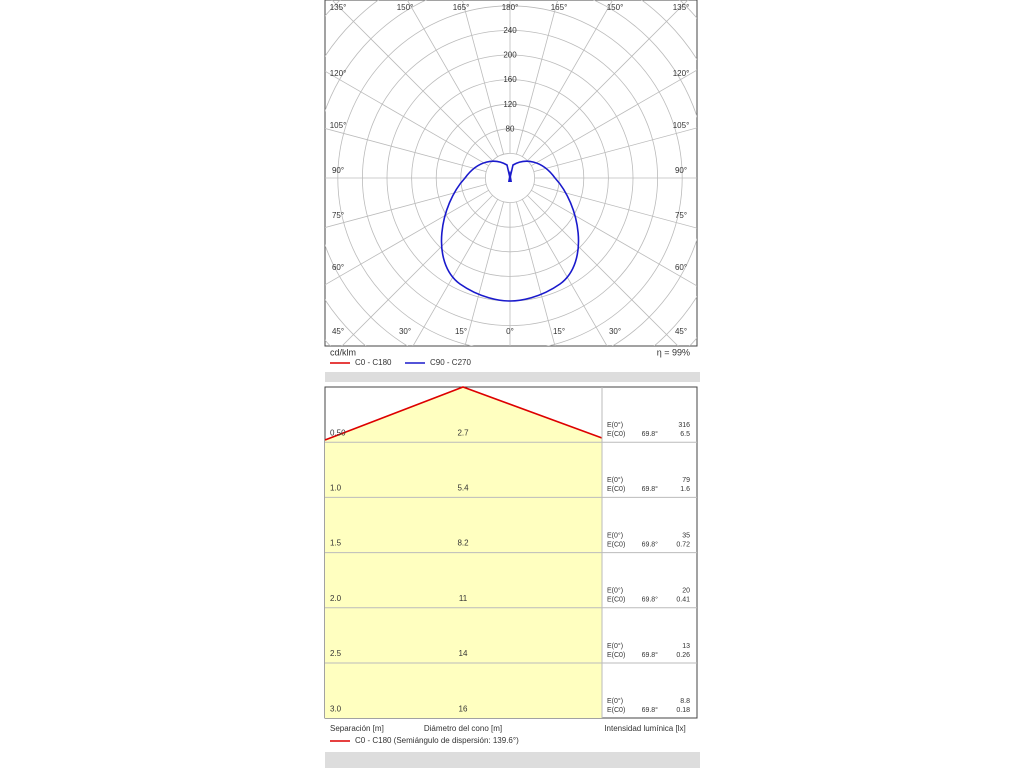  I want to click on footer-label: Intensidad lumínica [lx], so click(644, 728).